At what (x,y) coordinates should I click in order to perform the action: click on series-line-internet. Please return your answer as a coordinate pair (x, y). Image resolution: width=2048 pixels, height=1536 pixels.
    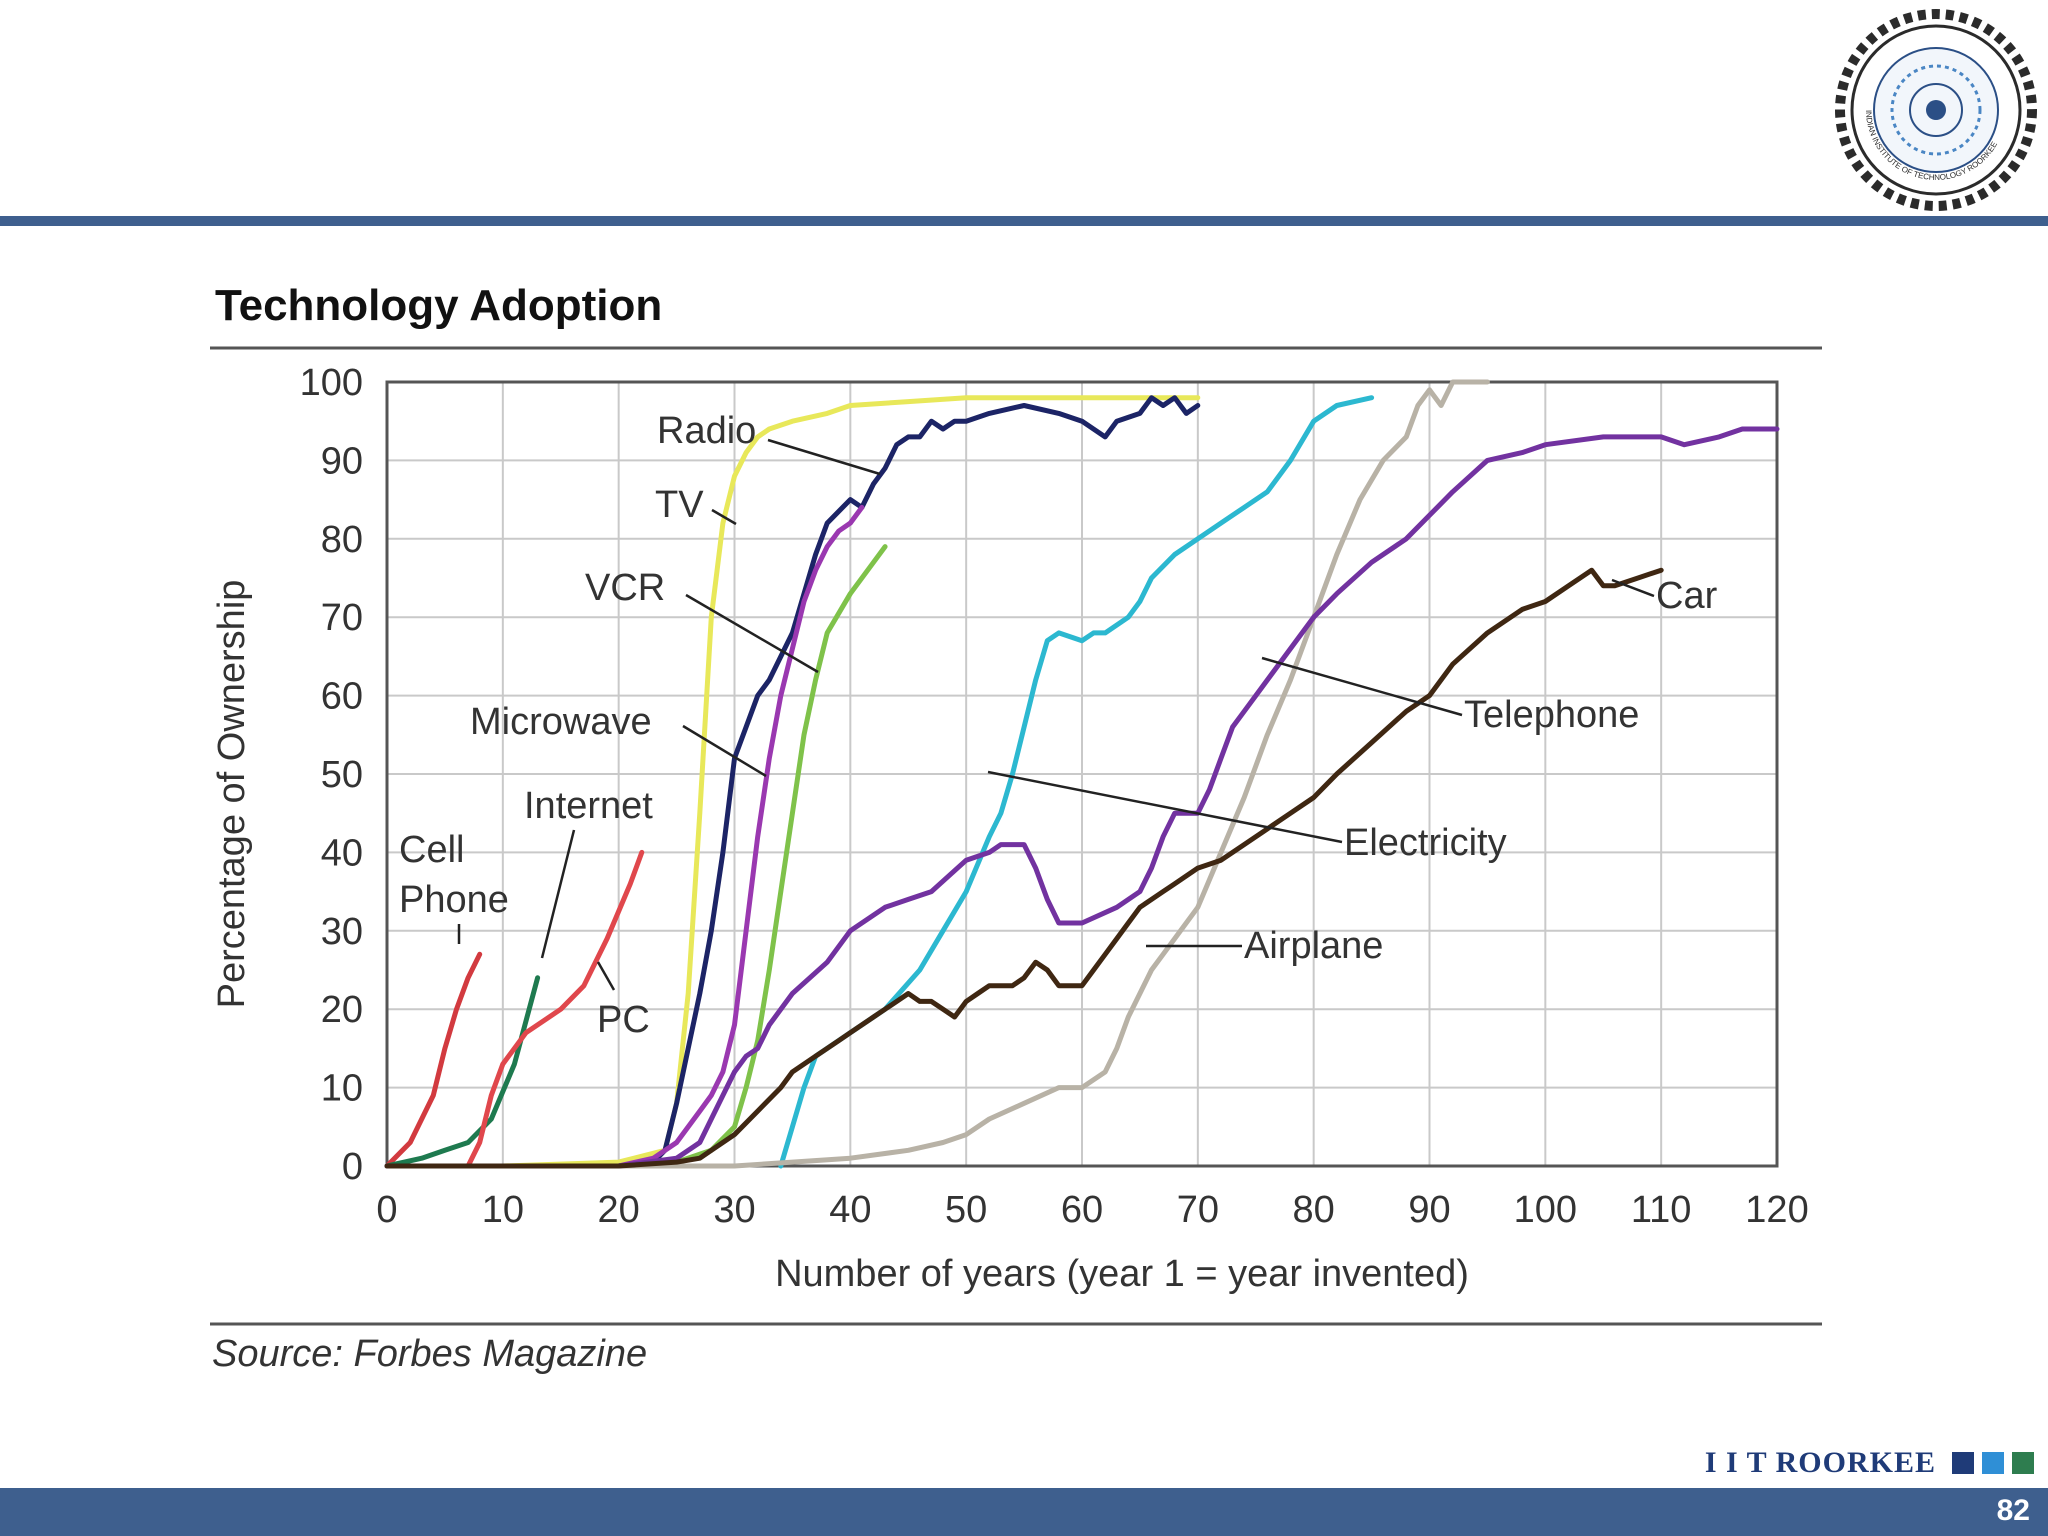
    Looking at the image, I should click on (462, 1072).